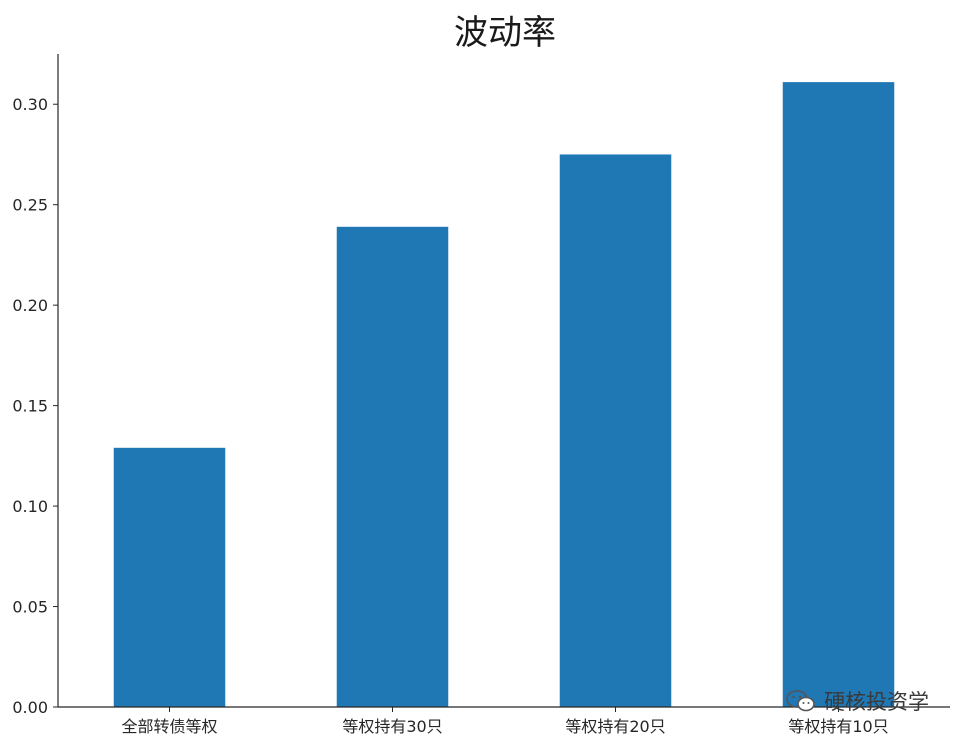 The width and height of the screenshot is (957, 746). Describe the element at coordinates (392, 726) in the screenshot. I see `x-tick-label: 等权持有30只` at that location.